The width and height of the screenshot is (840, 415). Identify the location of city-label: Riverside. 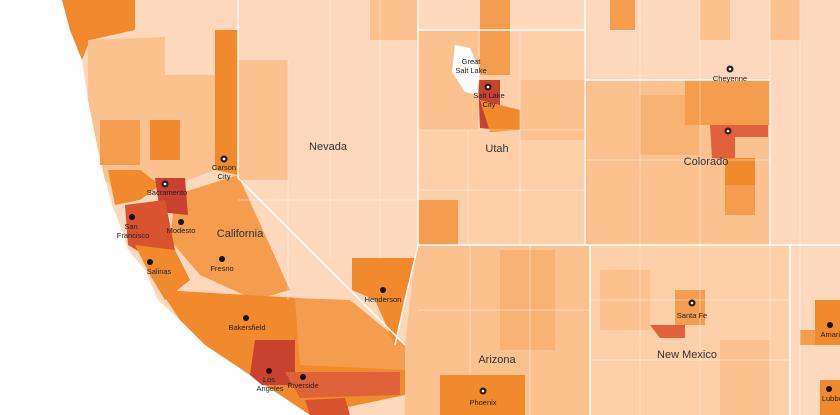
(302, 385).